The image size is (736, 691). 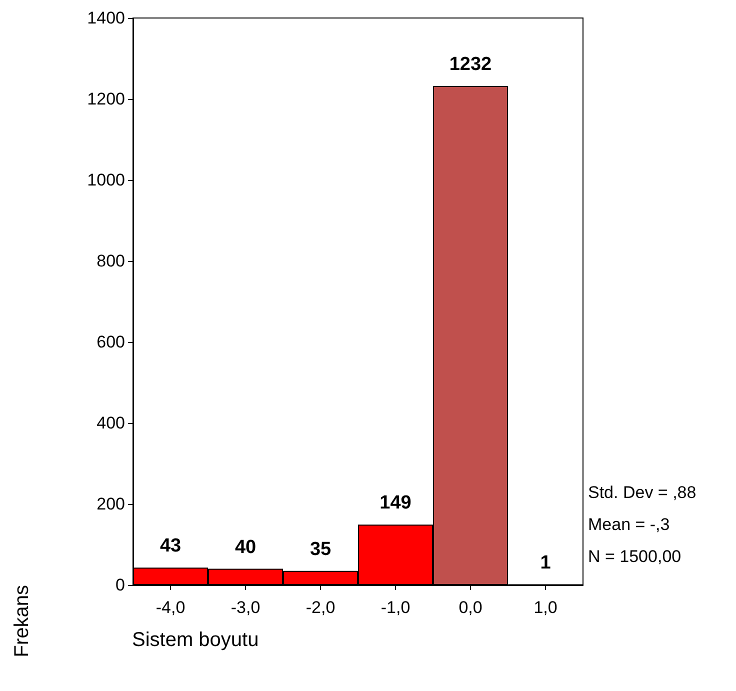 I want to click on y-tick-label: 0, so click(x=120, y=585).